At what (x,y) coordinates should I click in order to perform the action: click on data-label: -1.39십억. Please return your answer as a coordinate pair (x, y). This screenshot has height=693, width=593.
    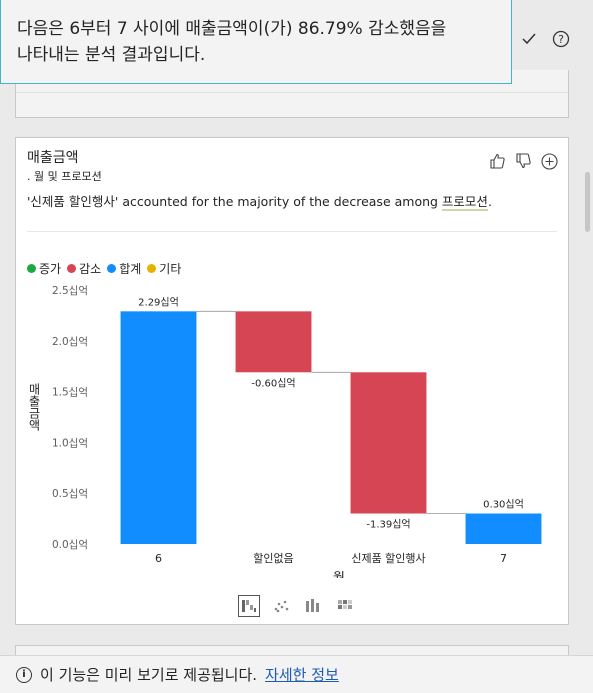
    Looking at the image, I should click on (388, 525).